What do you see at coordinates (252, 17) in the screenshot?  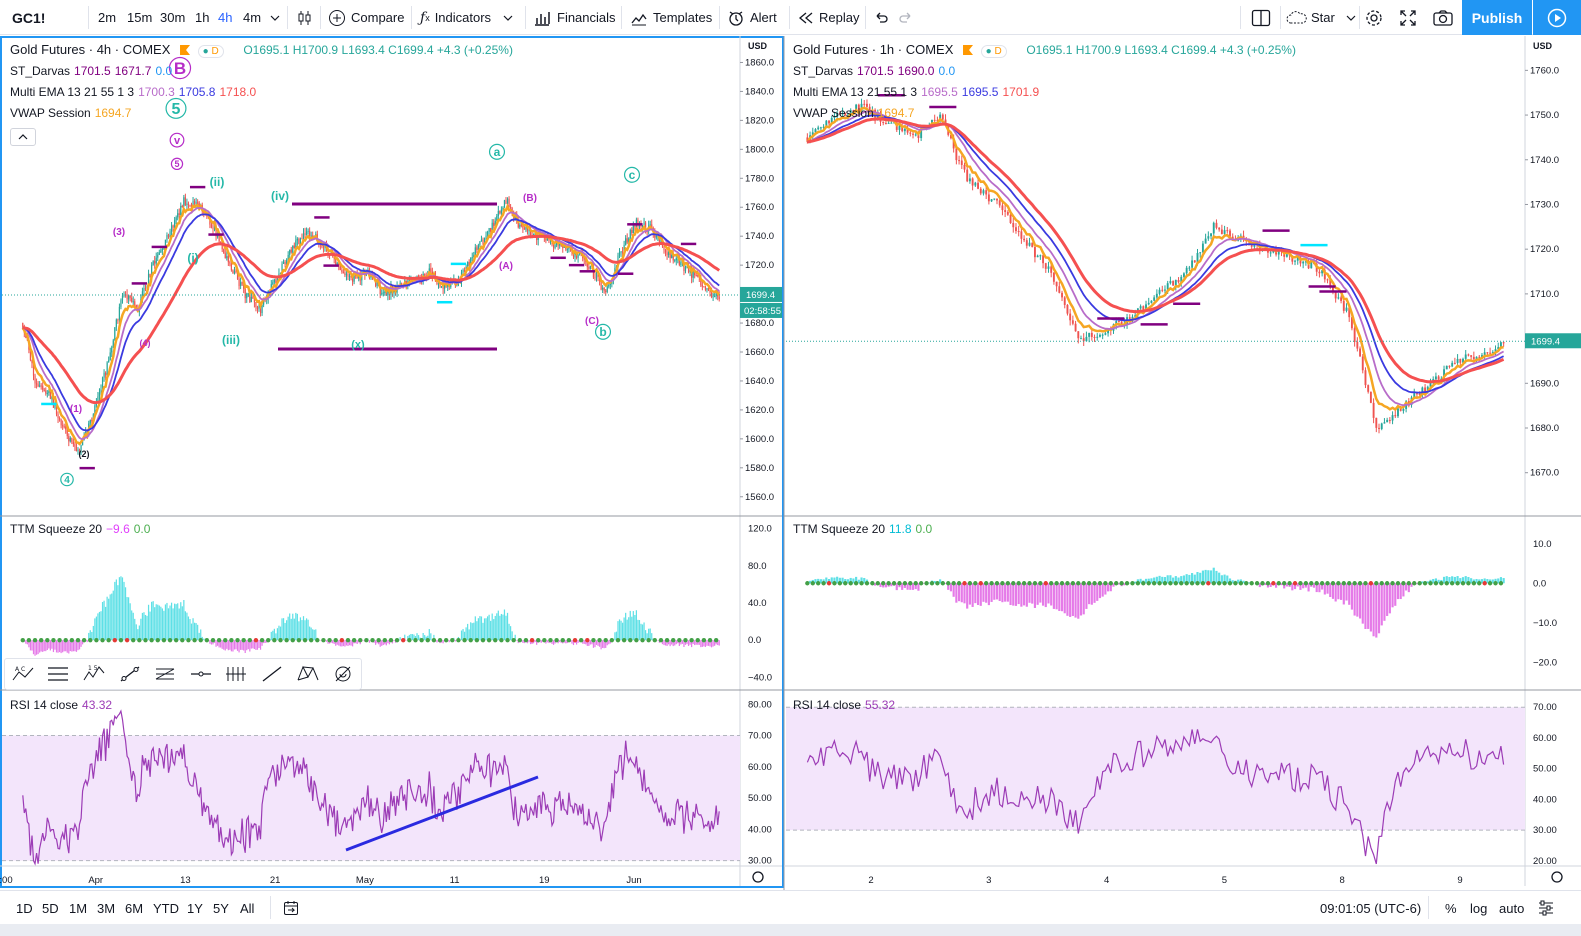 I see `interval-4m: 4m` at bounding box center [252, 17].